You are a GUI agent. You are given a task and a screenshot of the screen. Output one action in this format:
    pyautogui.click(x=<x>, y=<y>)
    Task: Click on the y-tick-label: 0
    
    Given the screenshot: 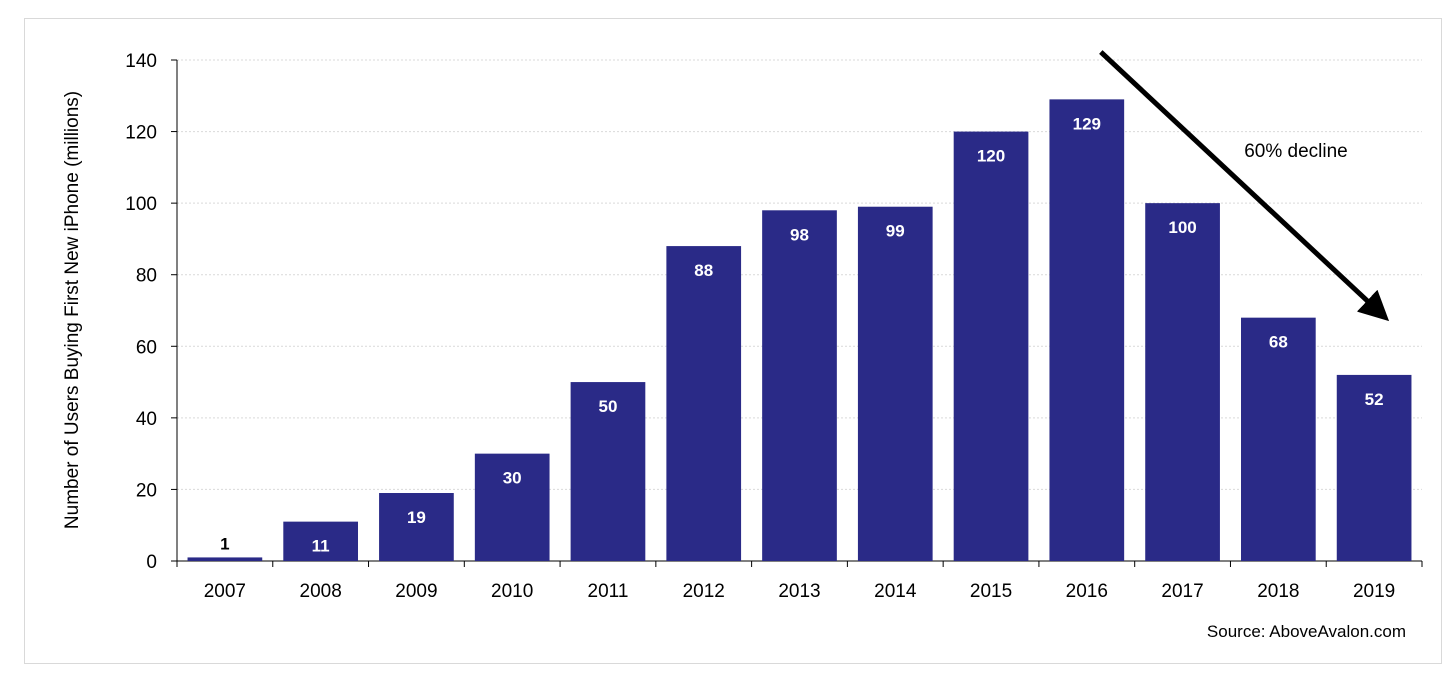 What is the action you would take?
    pyautogui.click(x=151, y=562)
    